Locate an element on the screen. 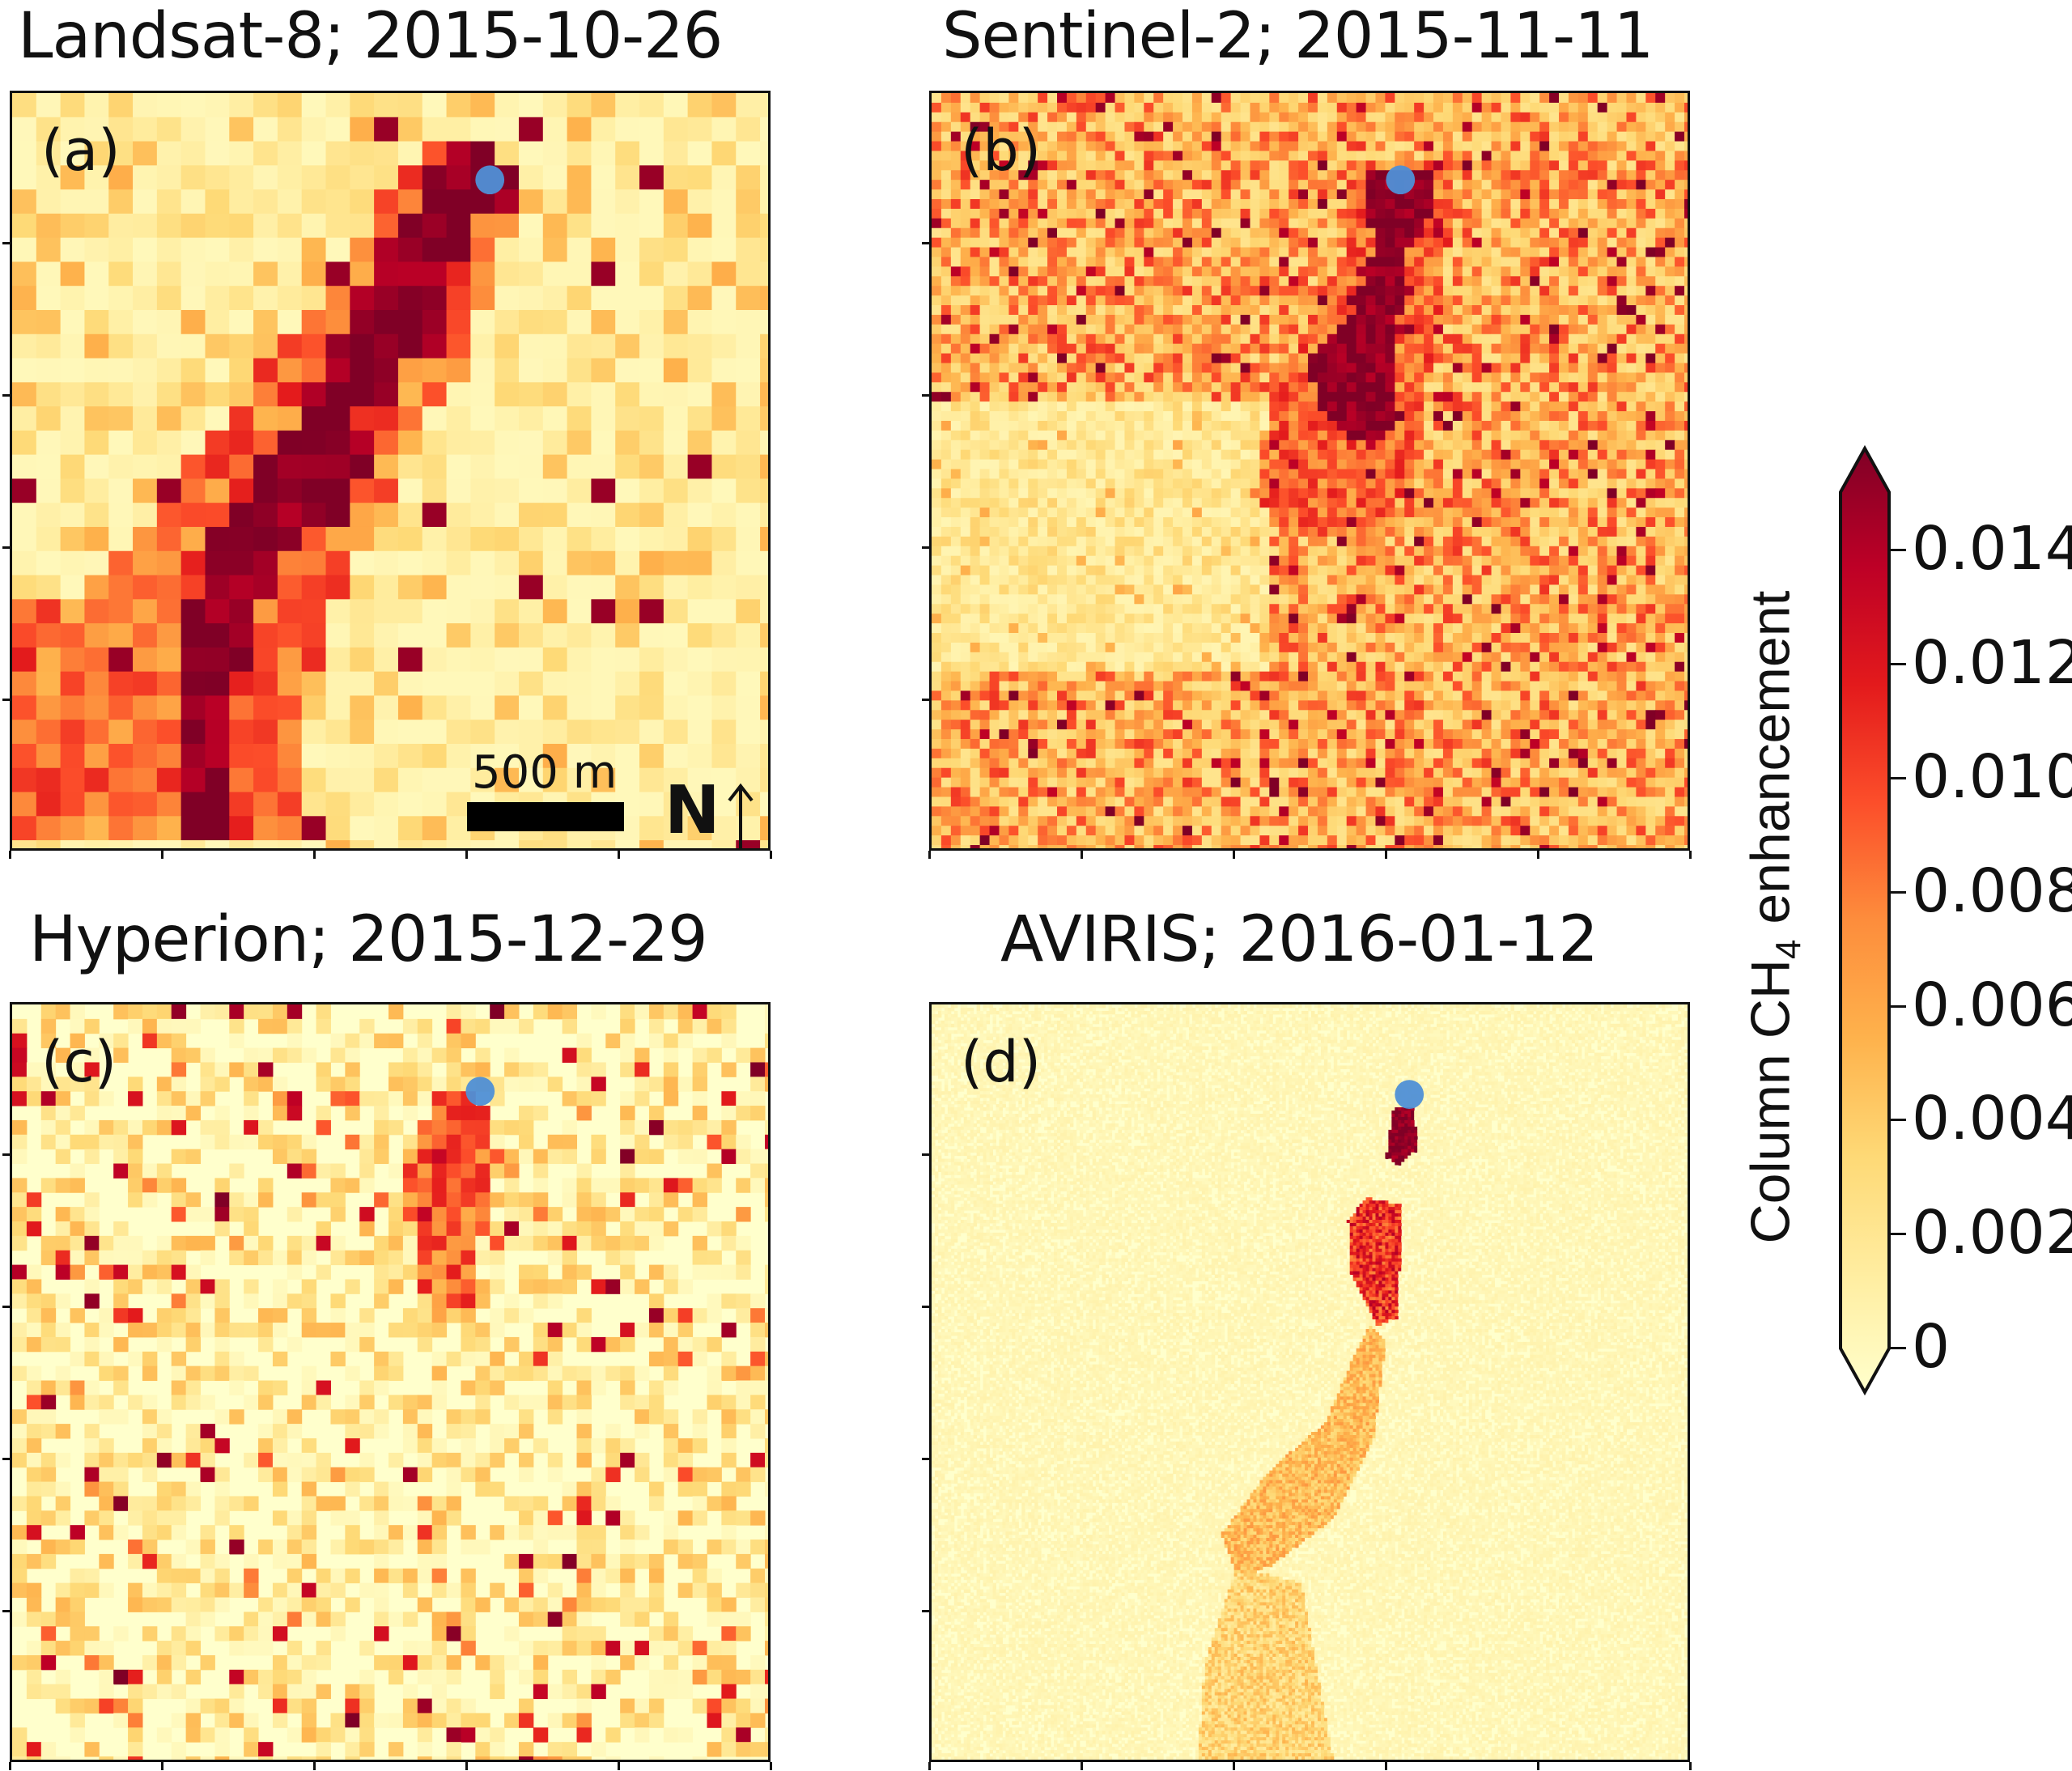 This screenshot has height=1771, width=2072. colorbar-title: Column CH4 enhancement is located at coordinates (1774, 917).